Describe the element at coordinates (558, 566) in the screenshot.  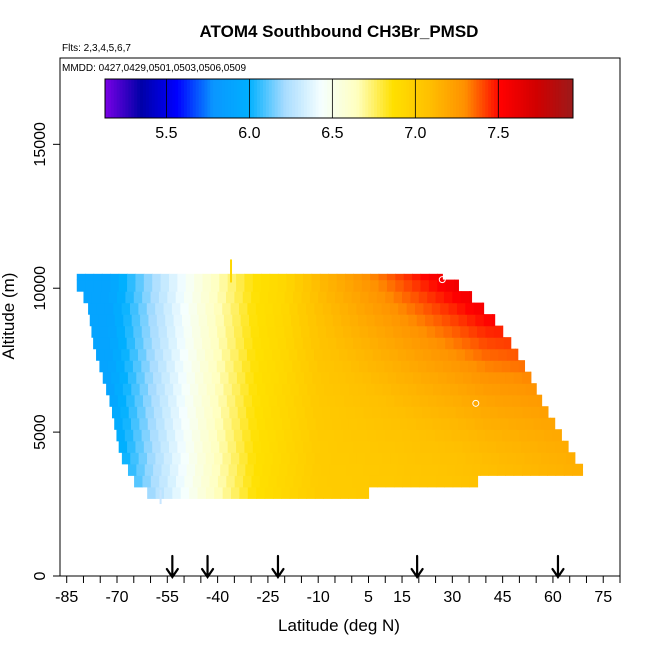
I see `flight-arrow-icon` at that location.